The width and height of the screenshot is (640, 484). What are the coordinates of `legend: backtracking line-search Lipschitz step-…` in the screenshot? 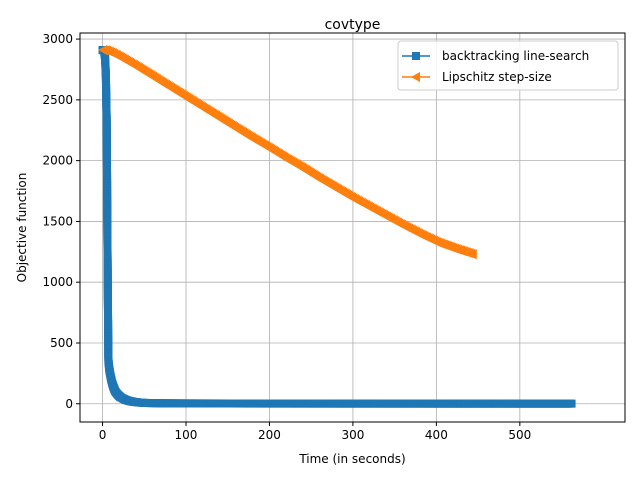 It's located at (508, 65).